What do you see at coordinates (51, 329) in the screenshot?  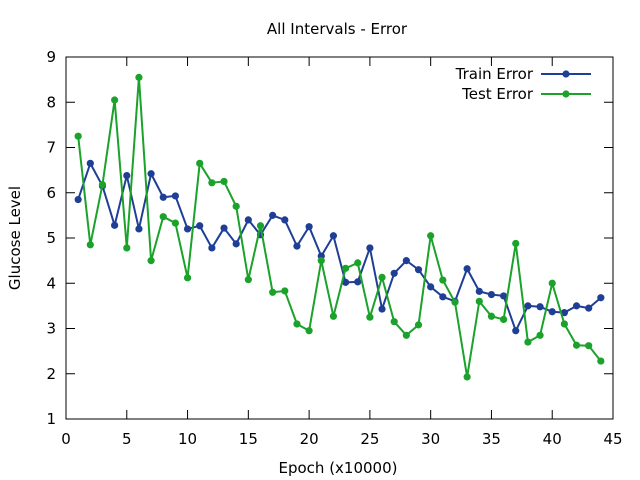 I see `y-tick-label: 3` at bounding box center [51, 329].